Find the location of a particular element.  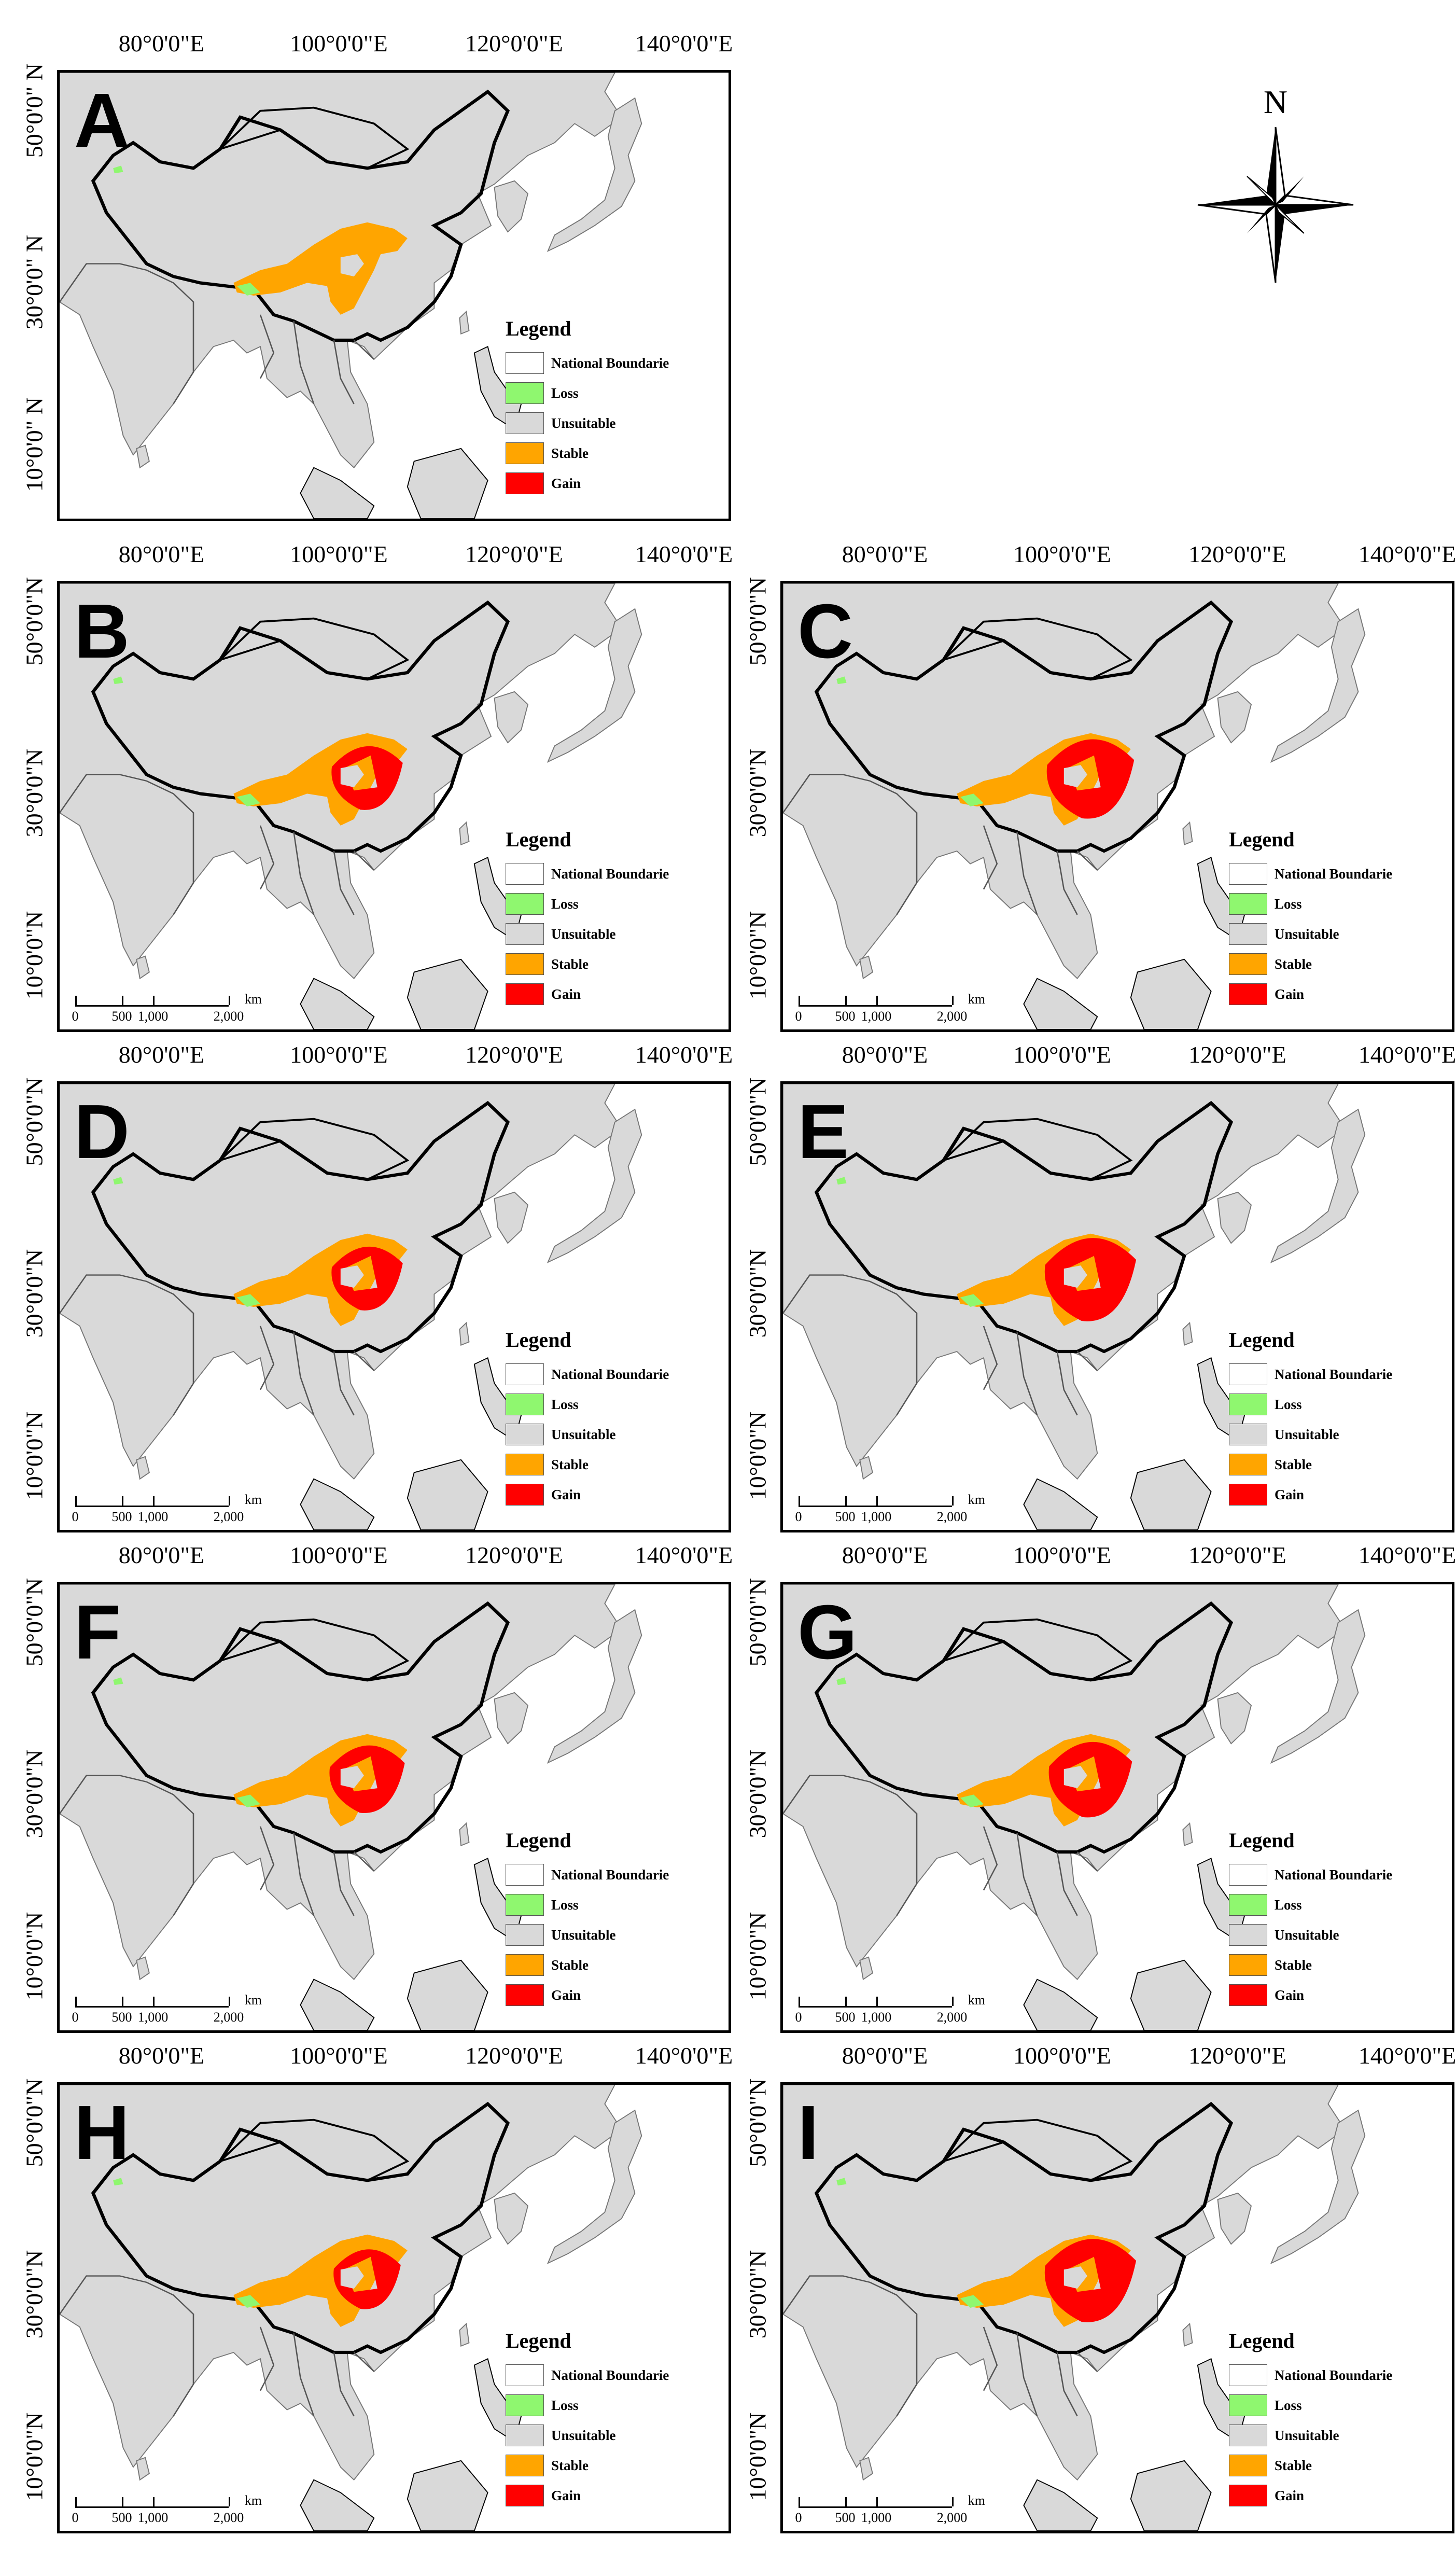

latitude-label: 10°0'0" N is located at coordinates (34, 444).